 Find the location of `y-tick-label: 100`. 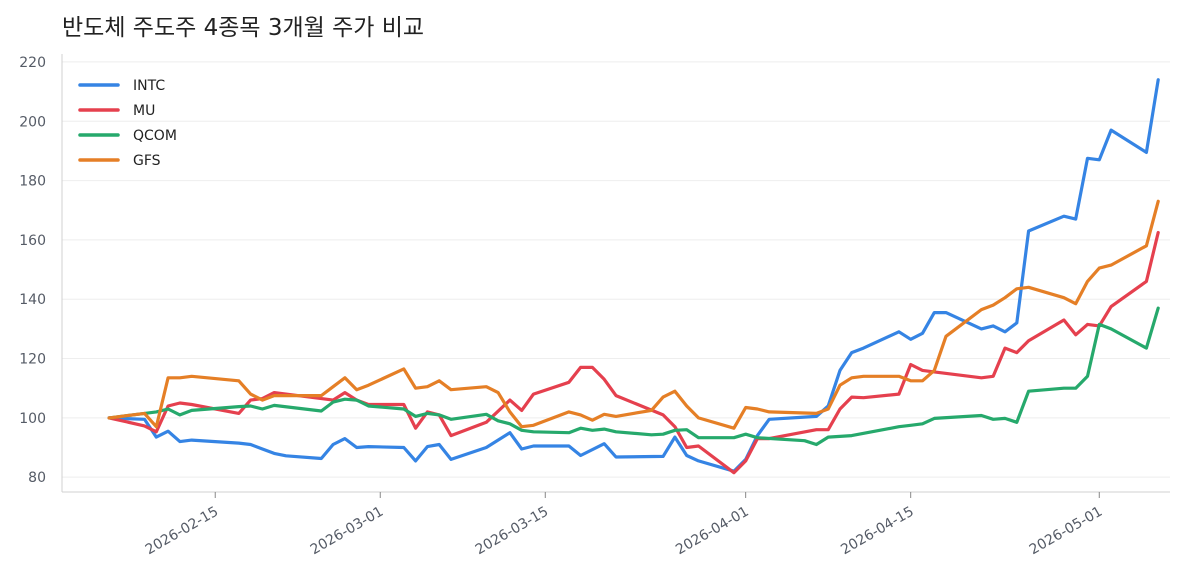

y-tick-label: 100 is located at coordinates (32, 419).